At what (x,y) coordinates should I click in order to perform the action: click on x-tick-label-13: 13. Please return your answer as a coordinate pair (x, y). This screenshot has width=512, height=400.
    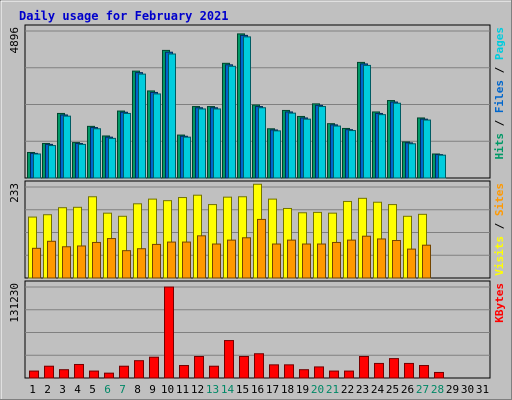
    Looking at the image, I should click on (212, 389).